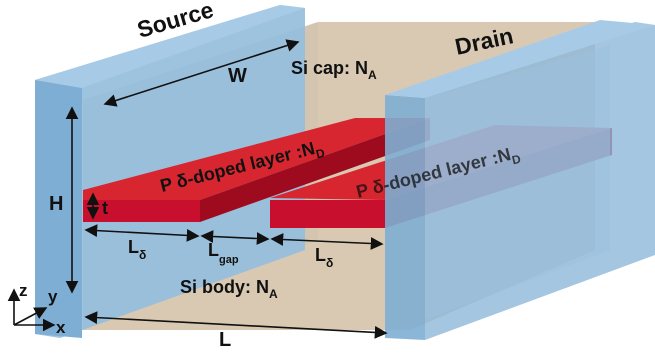 Image resolution: width=655 pixels, height=354 pixels. I want to click on drain-electrode-front, so click(405, 217).